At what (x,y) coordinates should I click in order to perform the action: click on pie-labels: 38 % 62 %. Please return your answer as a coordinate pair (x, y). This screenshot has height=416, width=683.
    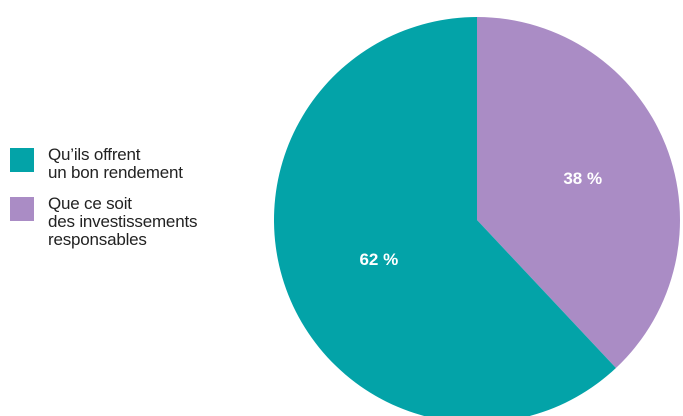
    Looking at the image, I should click on (480, 219).